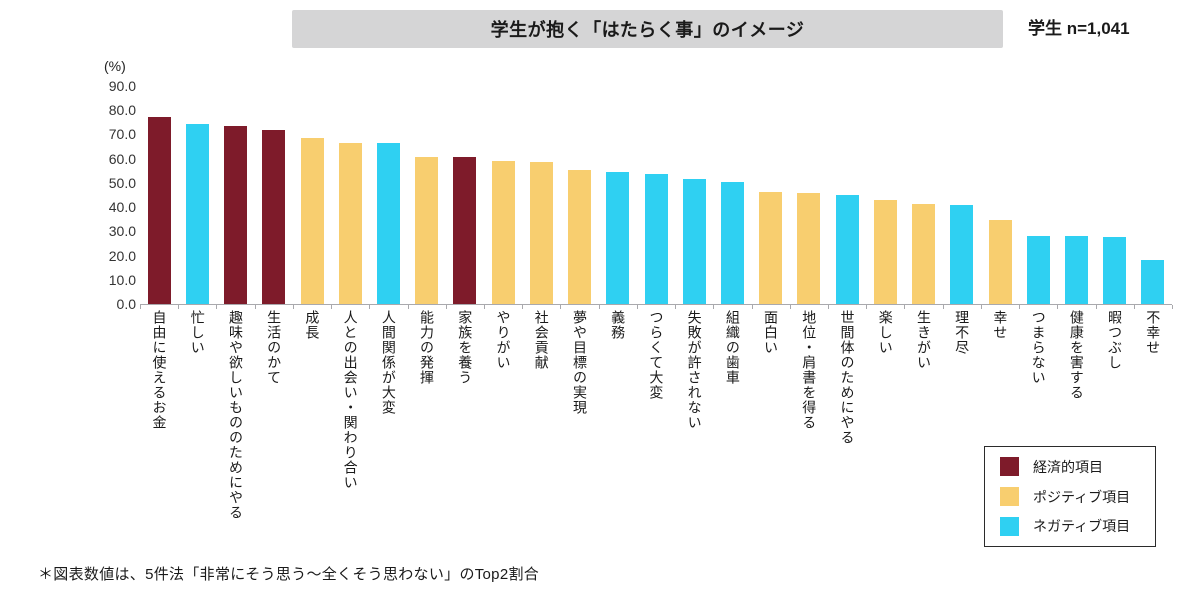 Image resolution: width=1200 pixels, height=600 pixels. I want to click on y-tick-label: 70.0, so click(122, 134).